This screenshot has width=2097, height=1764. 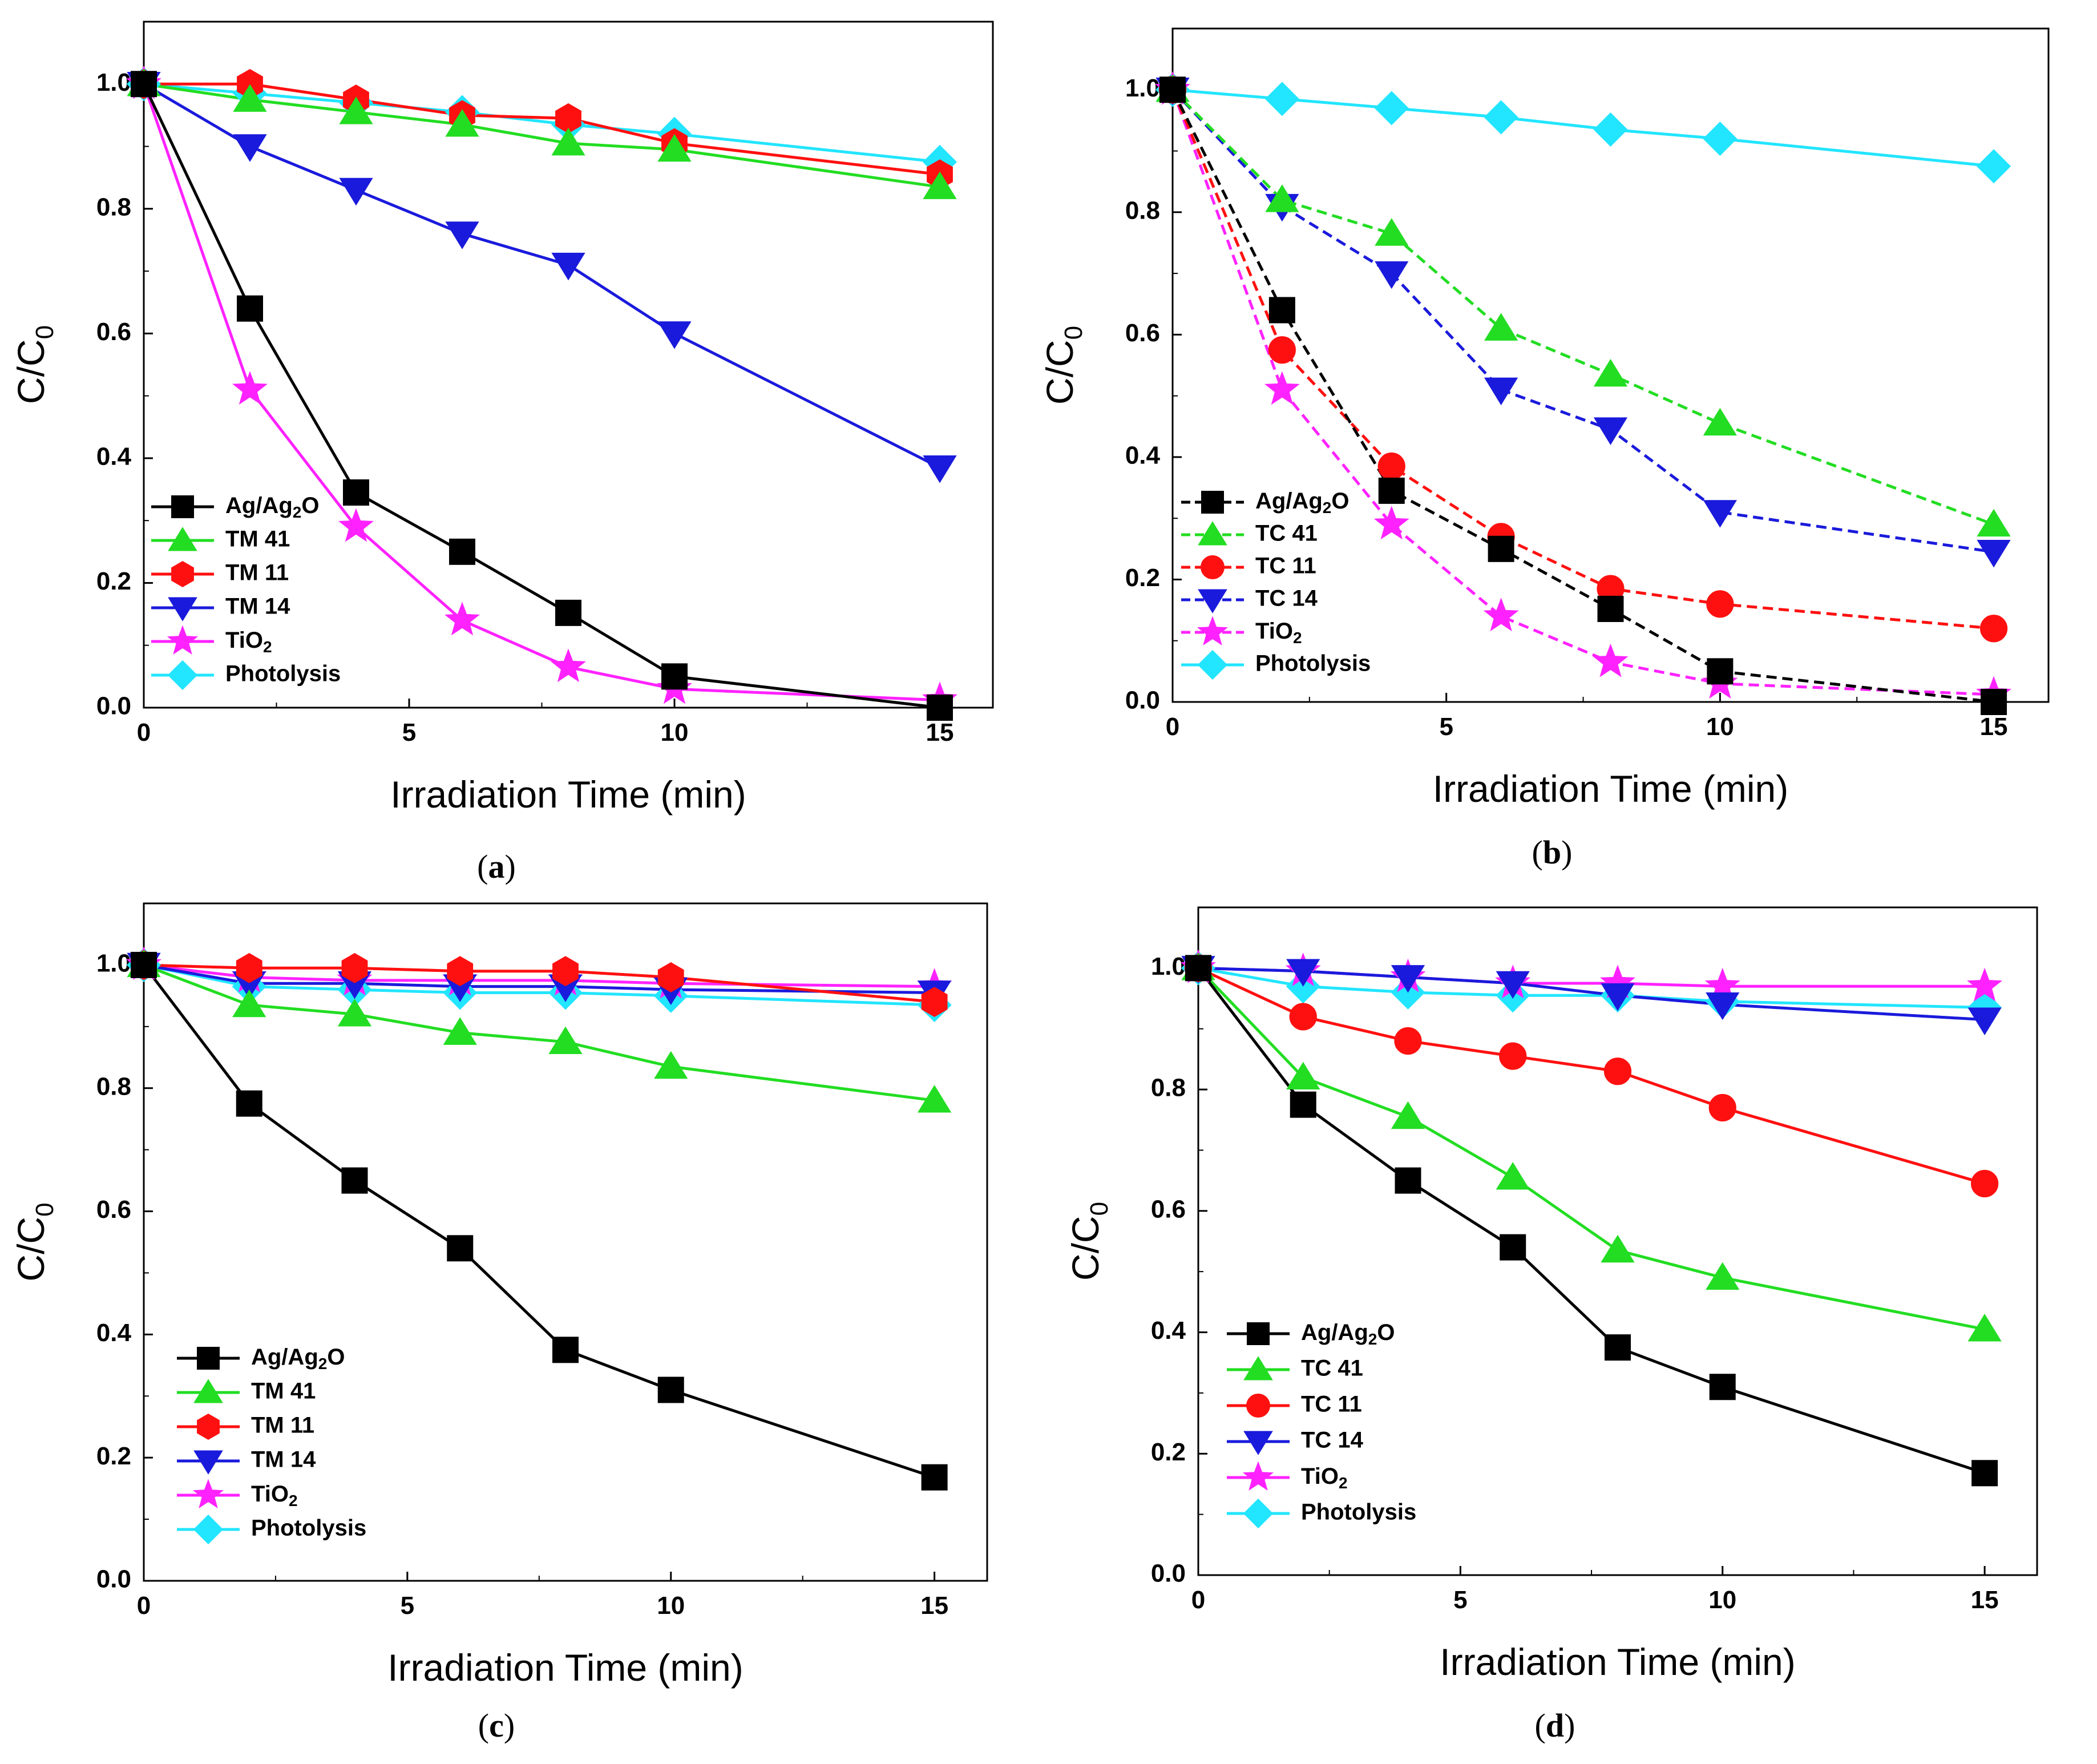 I want to click on legend-label: TC 11, so click(x=1285, y=566).